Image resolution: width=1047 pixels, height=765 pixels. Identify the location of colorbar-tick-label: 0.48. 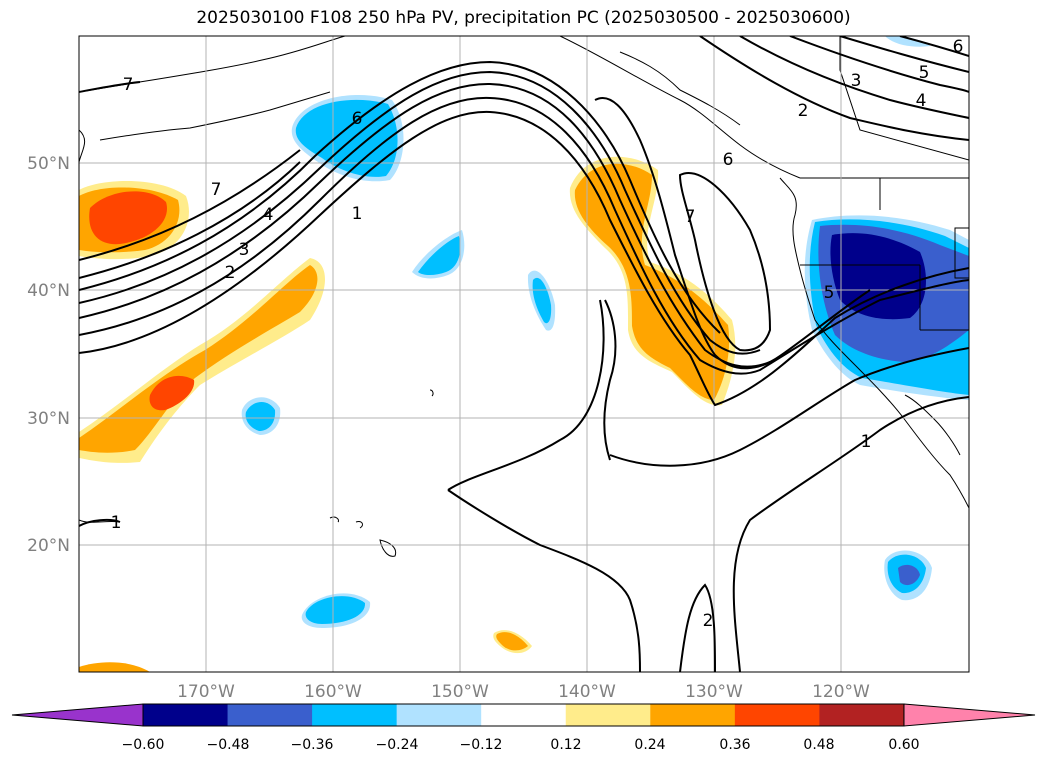
(818, 745).